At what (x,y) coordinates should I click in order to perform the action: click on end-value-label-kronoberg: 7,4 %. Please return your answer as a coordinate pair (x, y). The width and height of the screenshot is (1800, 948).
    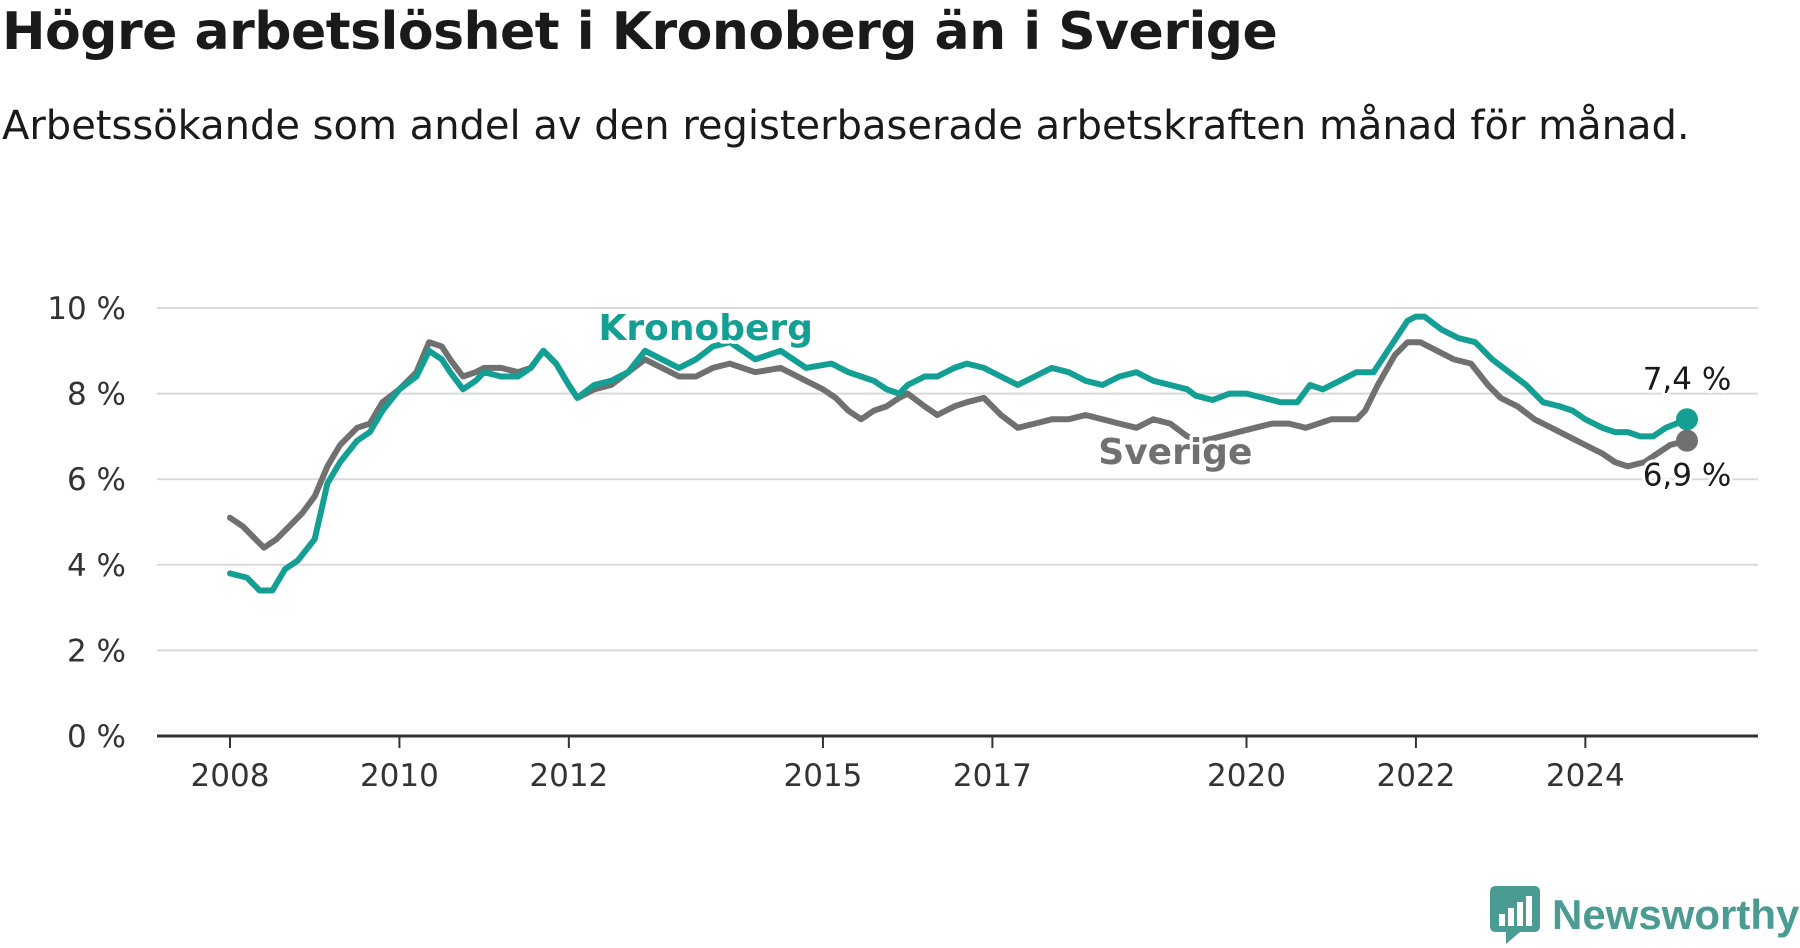
    Looking at the image, I should click on (1687, 379).